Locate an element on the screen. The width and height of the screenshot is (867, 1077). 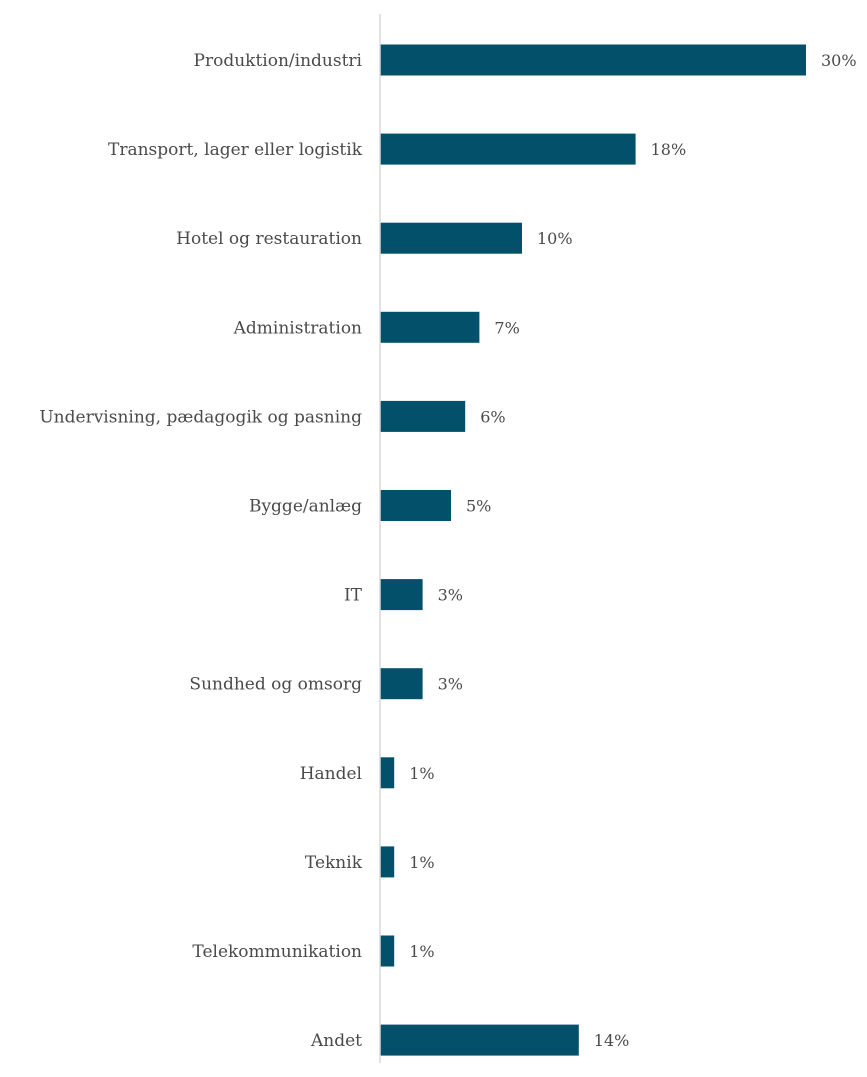
category-label: Bygge/anlæg is located at coordinates (305, 507).